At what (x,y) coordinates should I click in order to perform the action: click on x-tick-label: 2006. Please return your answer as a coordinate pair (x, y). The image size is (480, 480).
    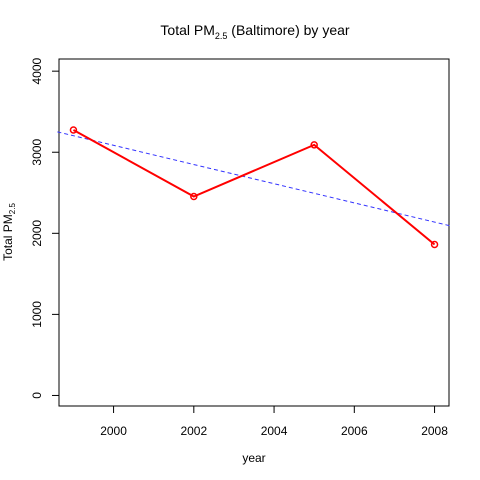
    Looking at the image, I should click on (354, 431).